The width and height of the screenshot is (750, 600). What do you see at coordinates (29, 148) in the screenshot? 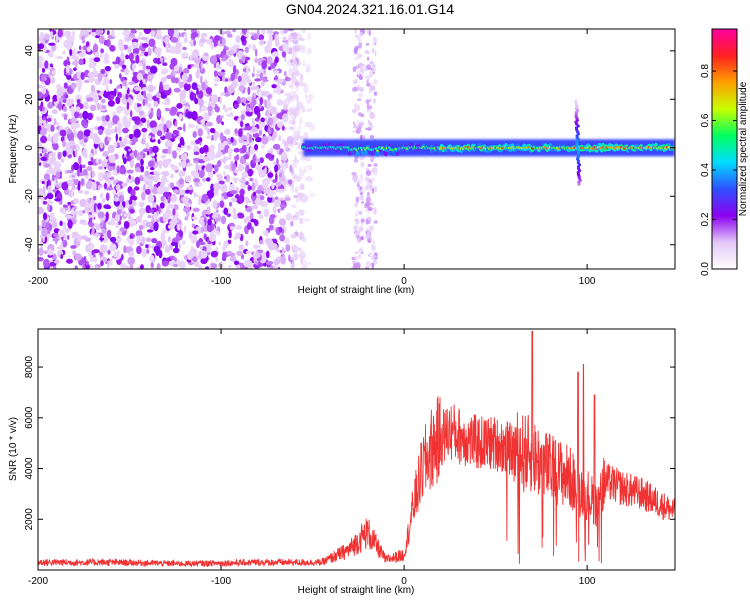
I see `y-tick-label: 0` at bounding box center [29, 148].